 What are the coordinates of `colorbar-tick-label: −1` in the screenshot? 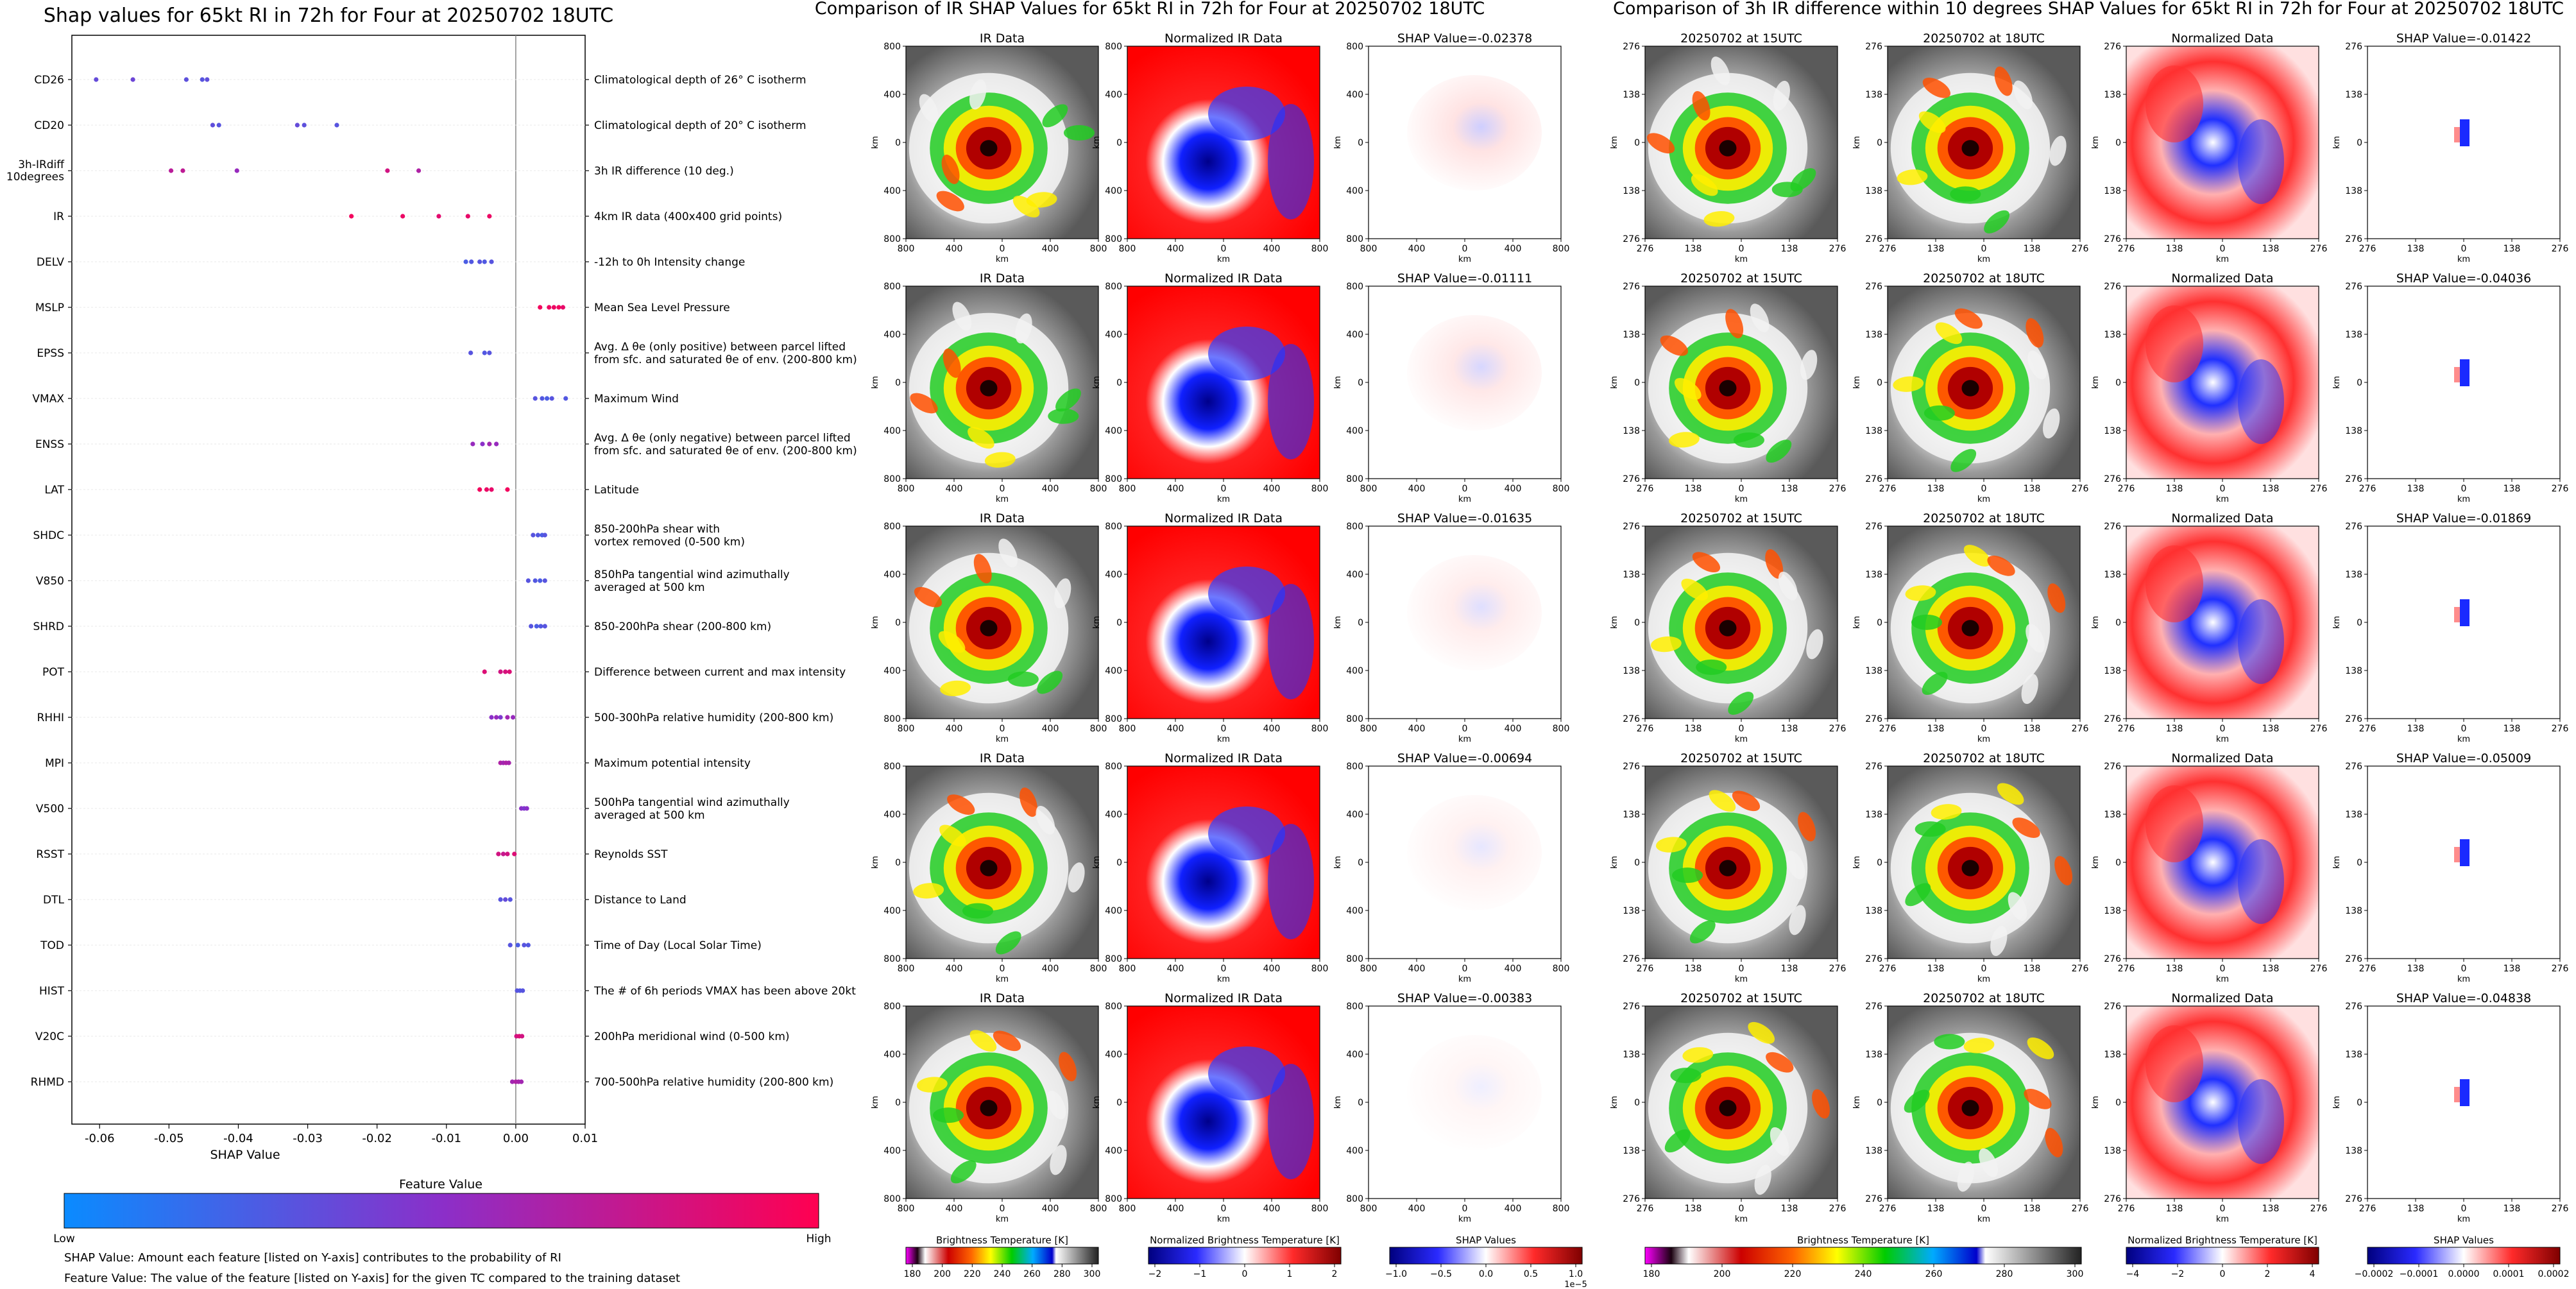 It's located at (1200, 1274).